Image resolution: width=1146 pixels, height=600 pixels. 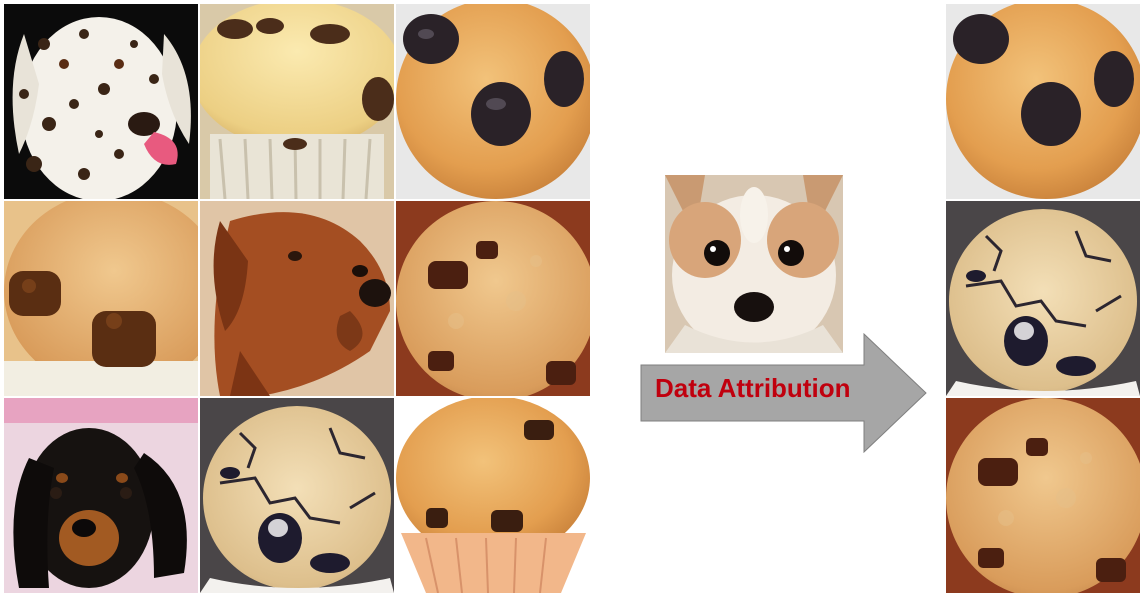 I want to click on arrow-label: Data Attribution, so click(x=753, y=388).